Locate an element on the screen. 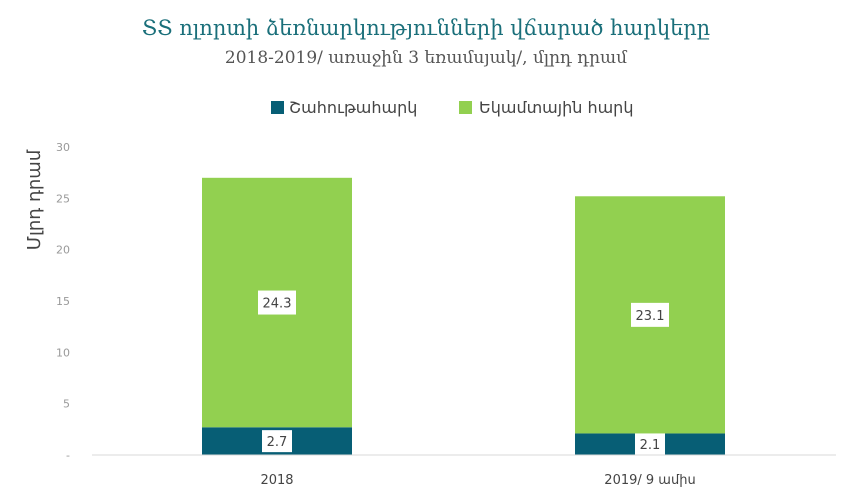  y-tick-label-3: 15 is located at coordinates (63, 301).